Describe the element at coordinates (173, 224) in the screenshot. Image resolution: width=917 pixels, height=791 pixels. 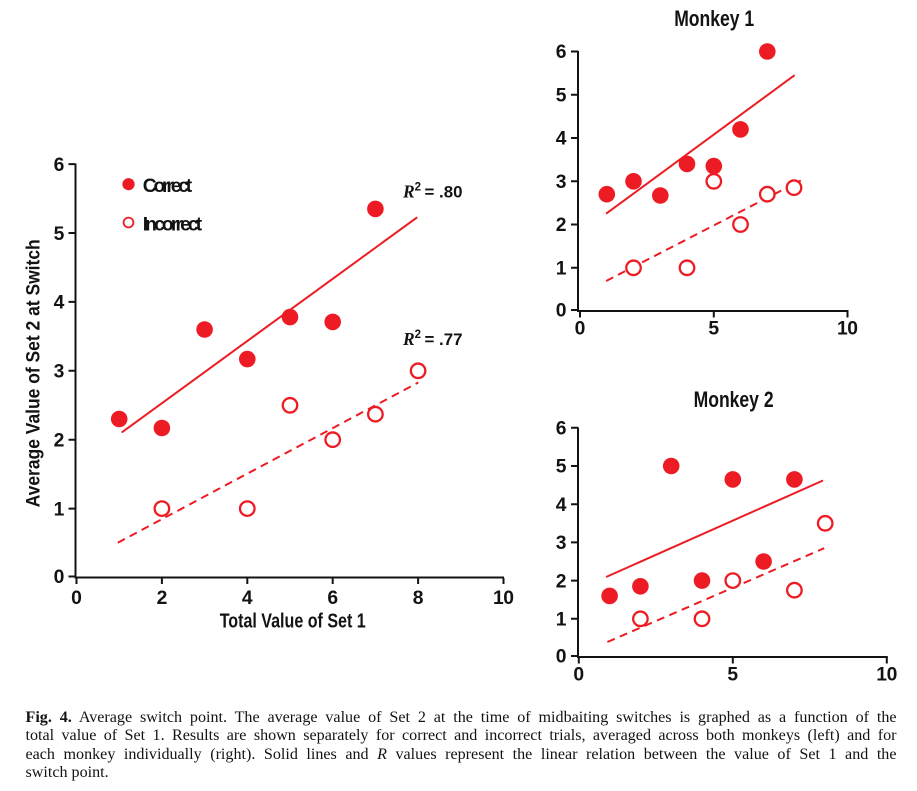
I see `svg-text: Incorrect` at that location.